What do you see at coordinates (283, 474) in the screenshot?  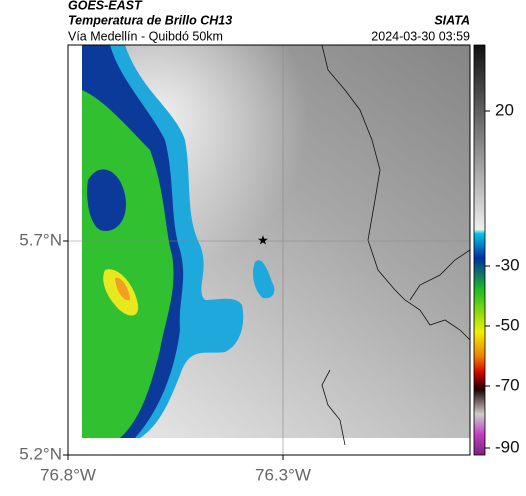 I see `lon-label: 76.3°W` at bounding box center [283, 474].